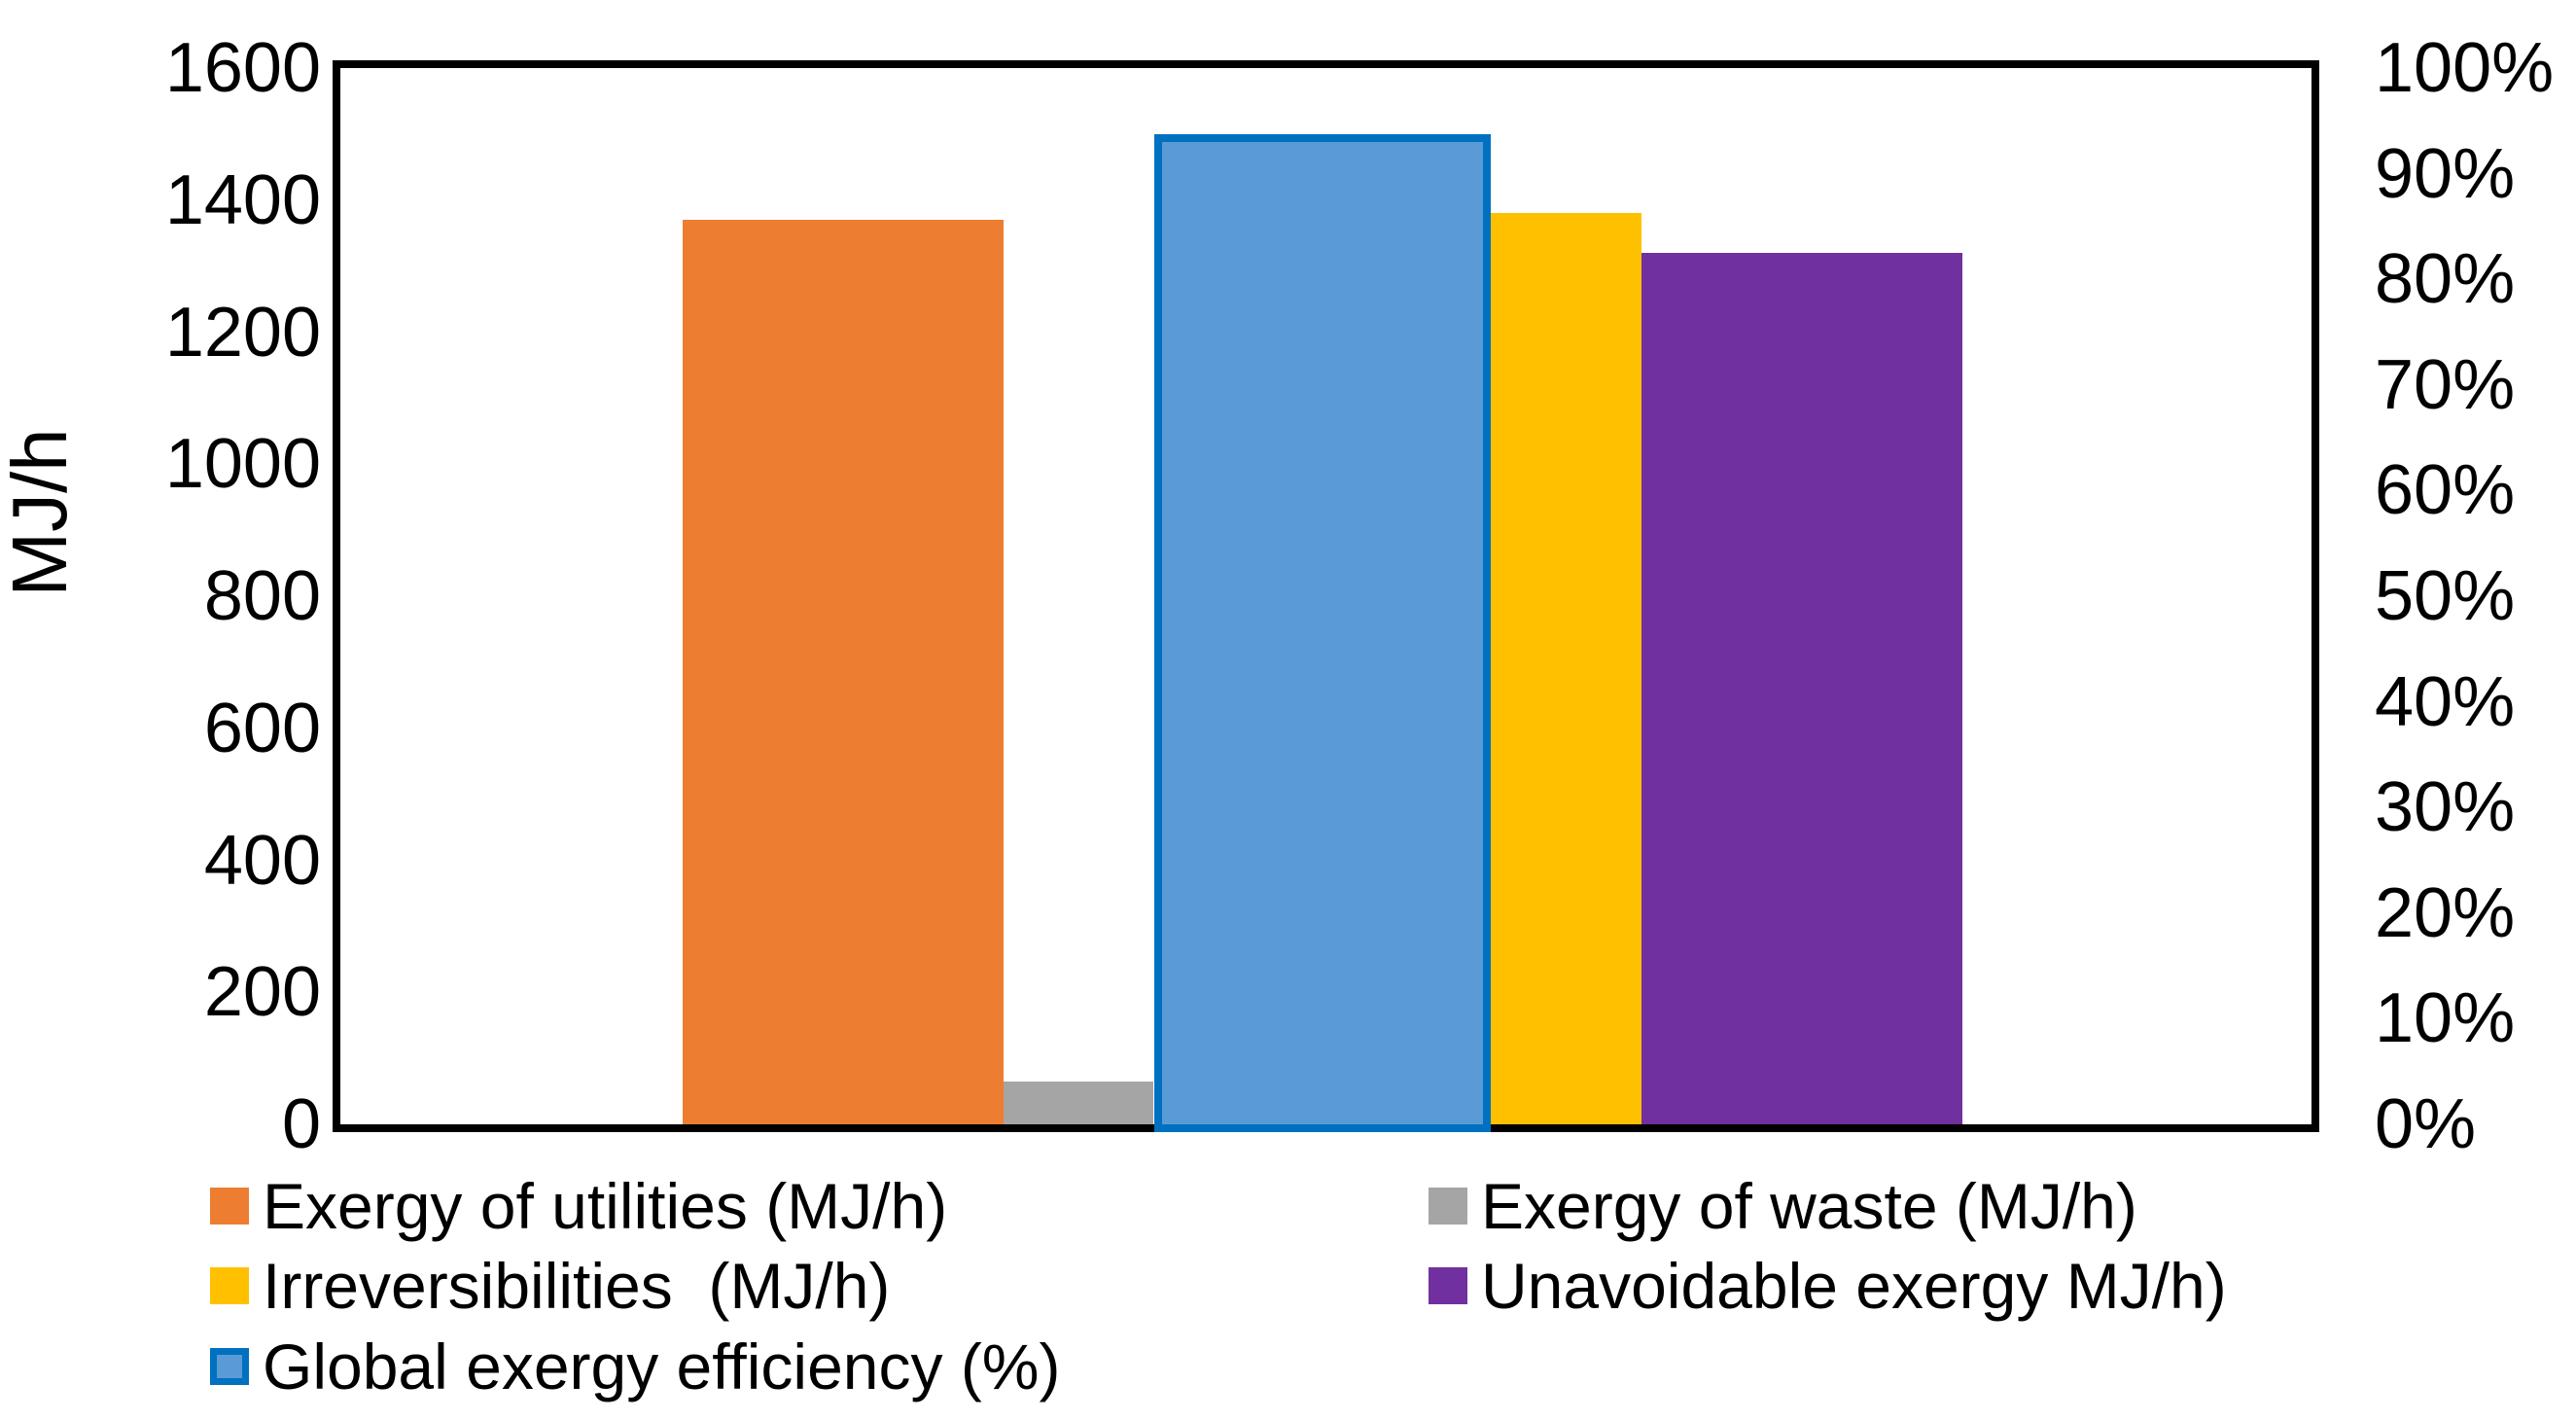  Describe the element at coordinates (301, 1124) in the screenshot. I see `left-axis-tick-0: 0` at that location.